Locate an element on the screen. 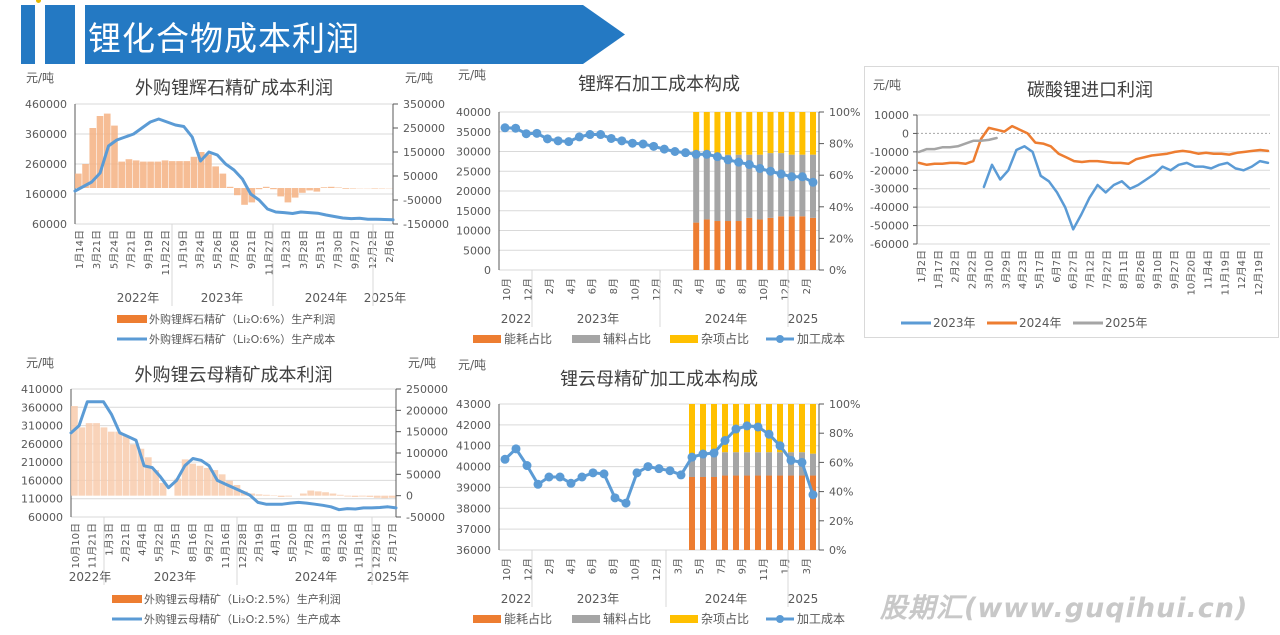 Image resolution: width=1280 pixels, height=635 pixels. y-tick: -50000 is located at coordinates (889, 226).